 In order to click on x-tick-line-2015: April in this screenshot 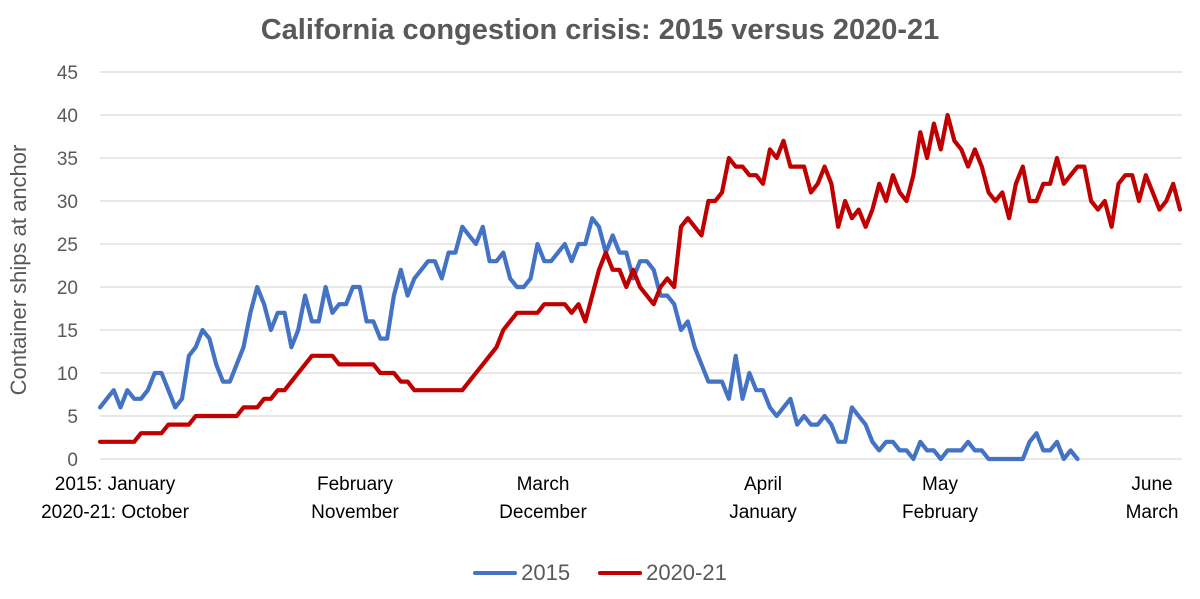, I will do `click(762, 484)`.